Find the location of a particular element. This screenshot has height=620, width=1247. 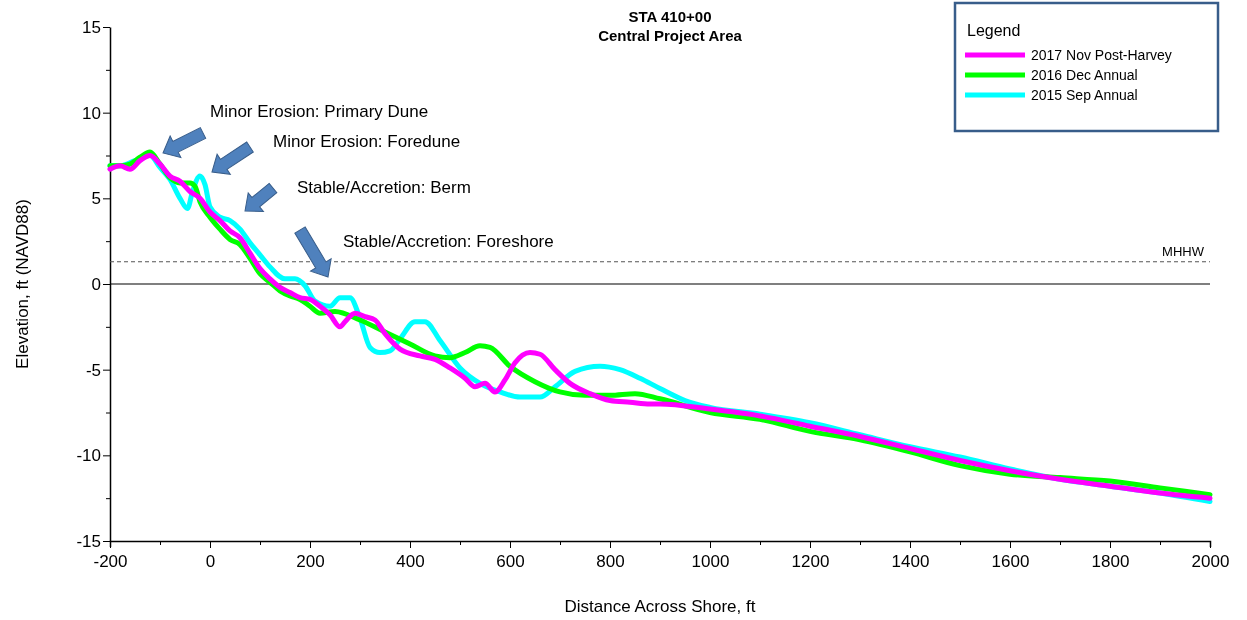

x-tick-label: 1600 is located at coordinates (1010, 561).